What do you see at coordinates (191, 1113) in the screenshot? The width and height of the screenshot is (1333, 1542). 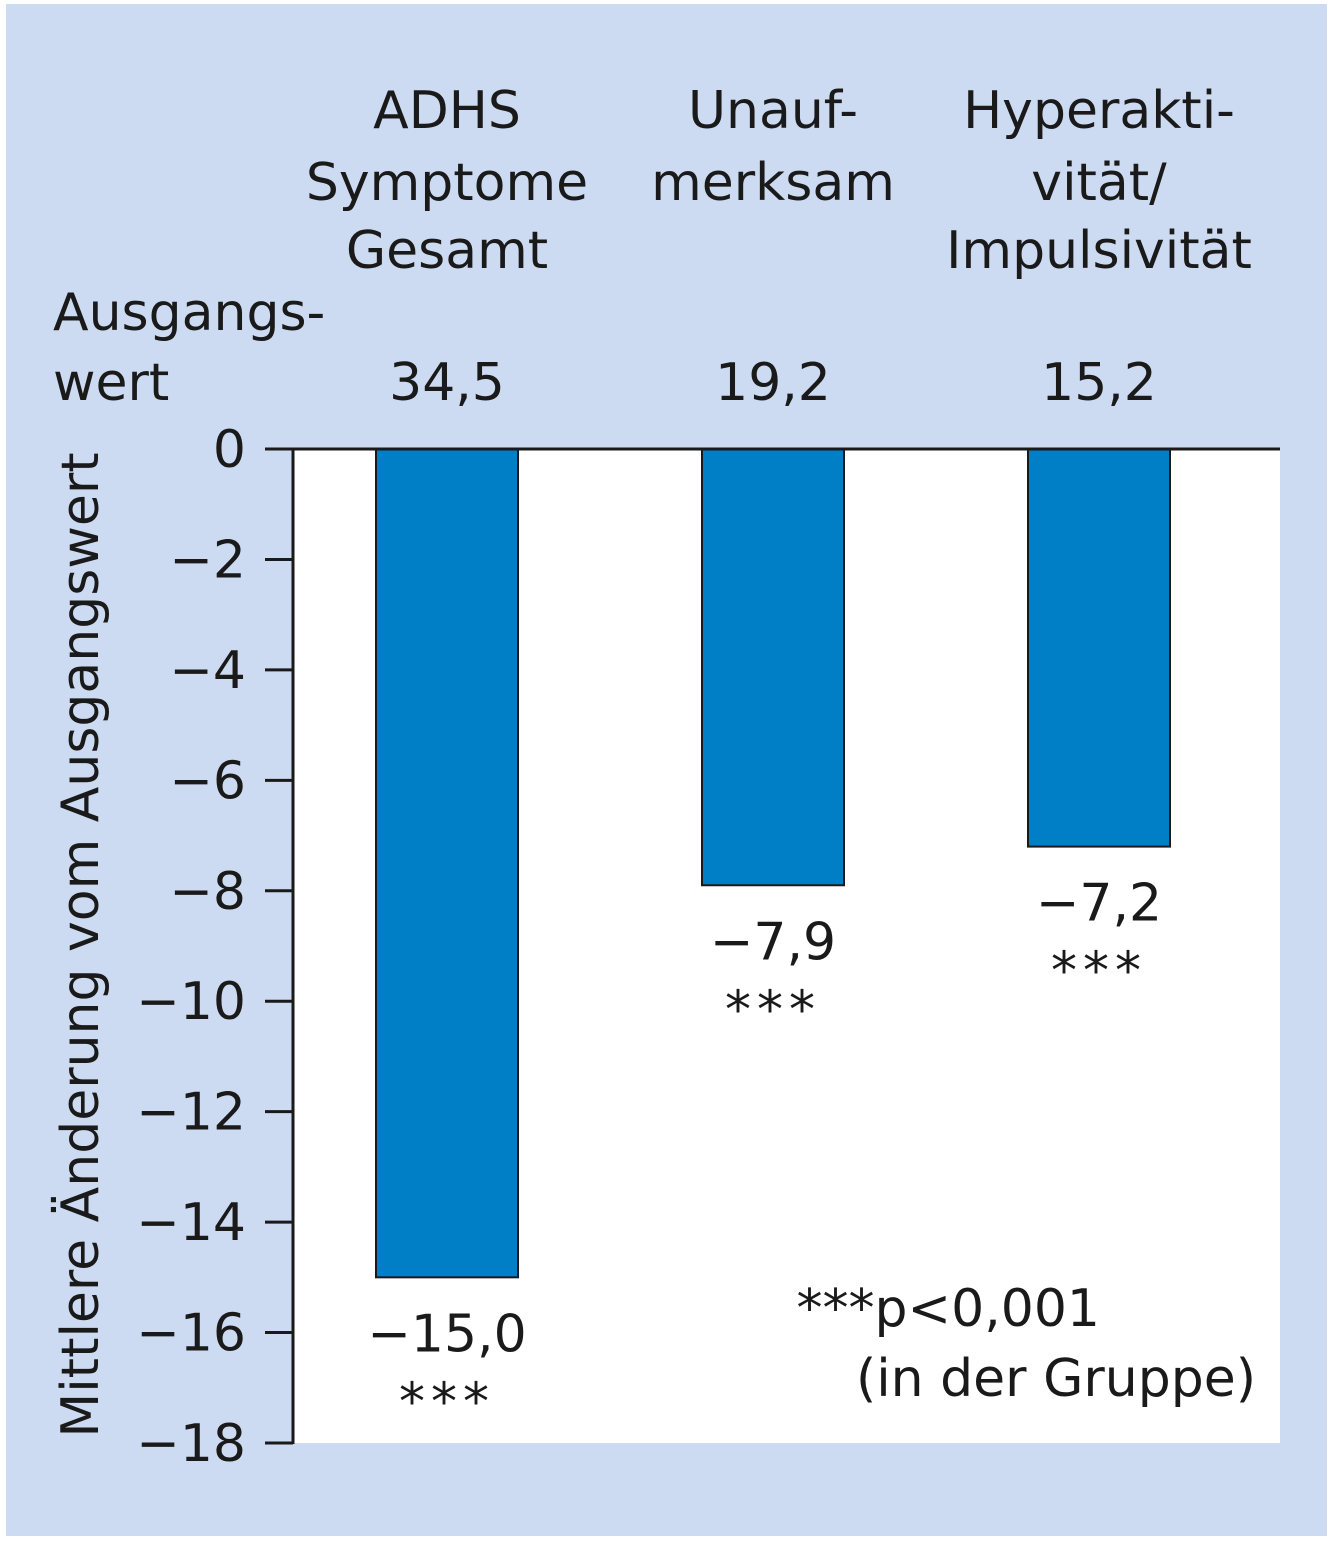 I see `y-tick-label: −12` at bounding box center [191, 1113].